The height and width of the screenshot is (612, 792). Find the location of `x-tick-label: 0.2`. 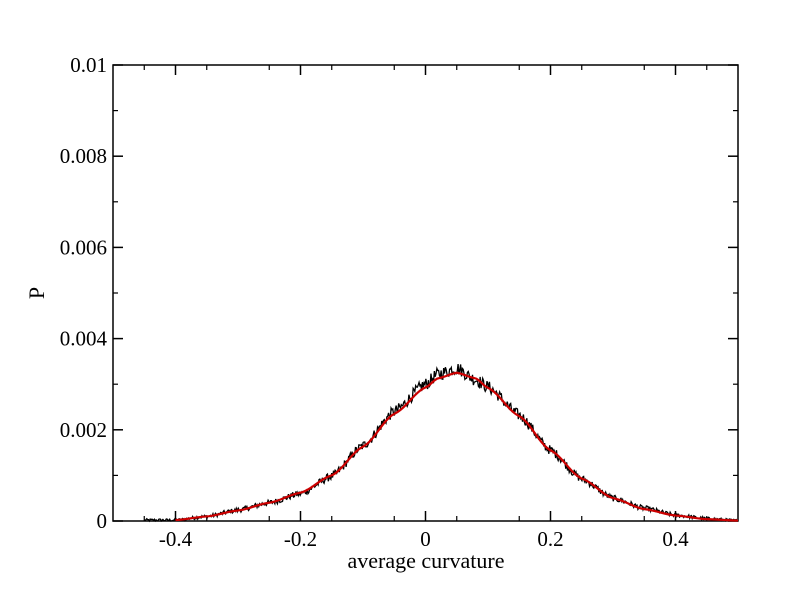

x-tick-label: 0.2 is located at coordinates (550, 539).